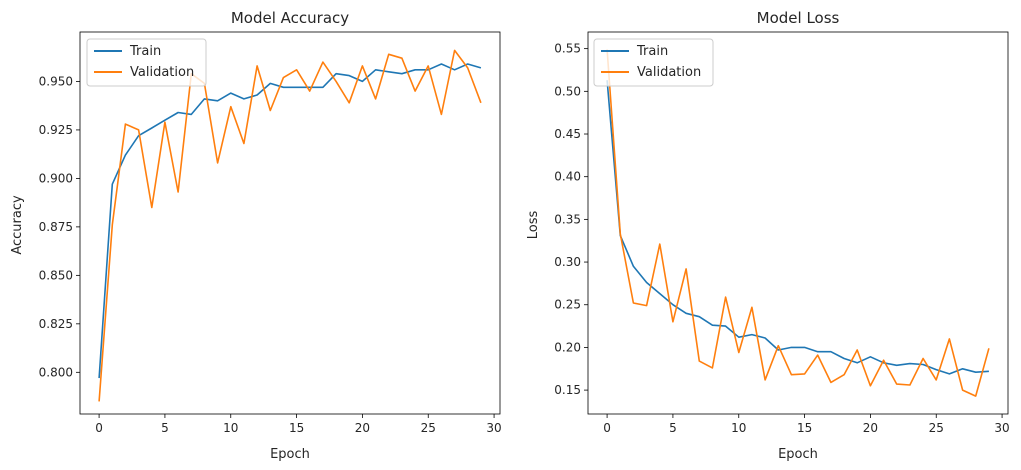 The height and width of the screenshot is (470, 1021). Describe the element at coordinates (567, 347) in the screenshot. I see `y-tick-label: 0.20` at that location.